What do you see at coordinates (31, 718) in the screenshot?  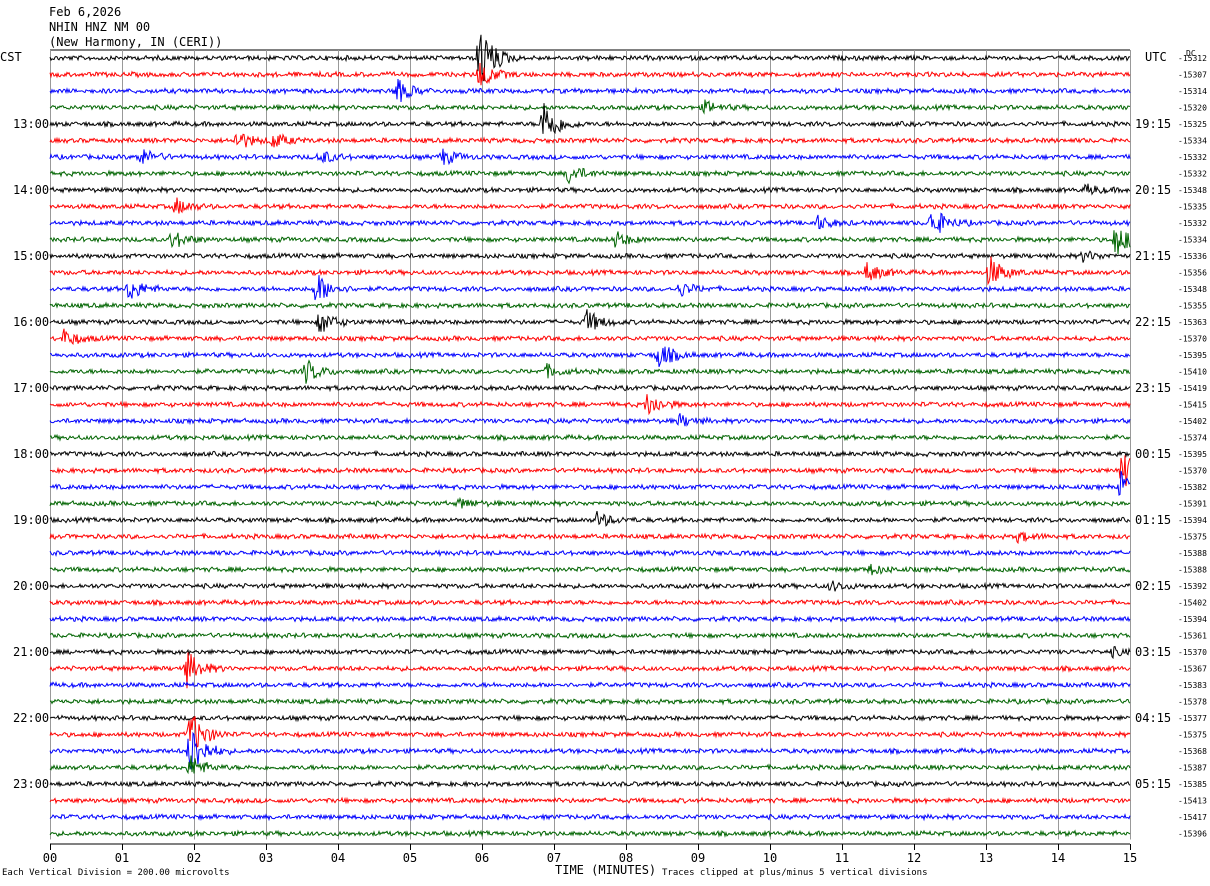 I see `cst-time-label: 22:00` at bounding box center [31, 718].